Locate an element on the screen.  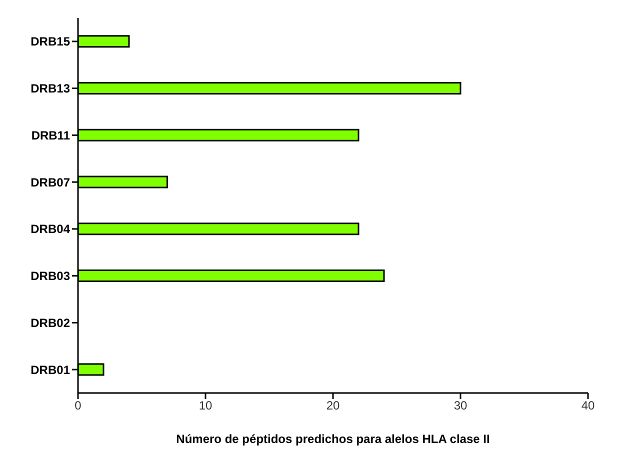
x-tick-label: 30 is located at coordinates (461, 405).